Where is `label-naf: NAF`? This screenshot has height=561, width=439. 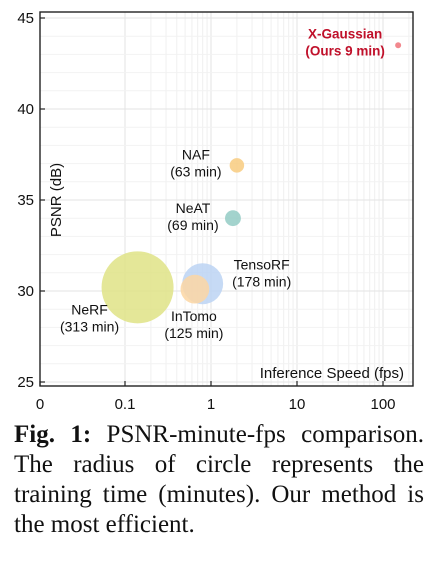
label-naf: NAF is located at coordinates (196, 154).